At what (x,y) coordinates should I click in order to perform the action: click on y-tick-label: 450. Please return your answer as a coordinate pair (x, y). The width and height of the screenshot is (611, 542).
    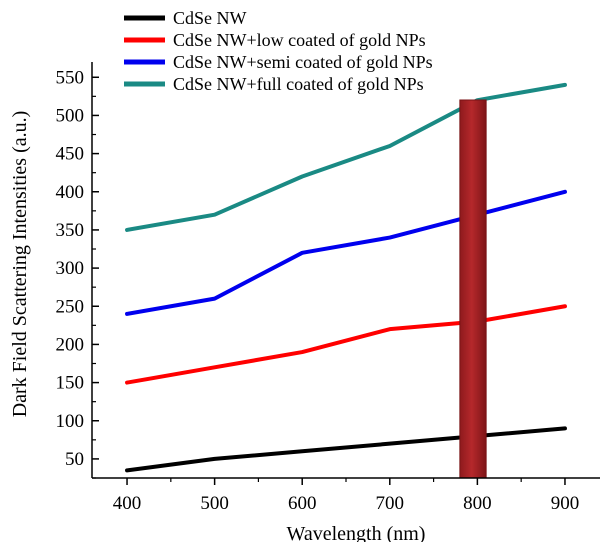
    Looking at the image, I should click on (70, 154).